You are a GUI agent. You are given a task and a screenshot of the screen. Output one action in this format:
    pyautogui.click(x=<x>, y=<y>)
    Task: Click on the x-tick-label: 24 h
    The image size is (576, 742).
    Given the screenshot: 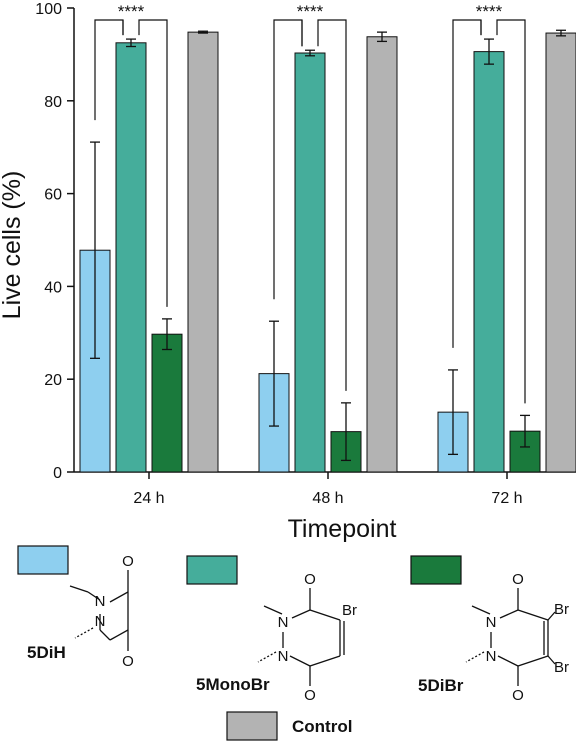 What is the action you would take?
    pyautogui.click(x=148, y=498)
    